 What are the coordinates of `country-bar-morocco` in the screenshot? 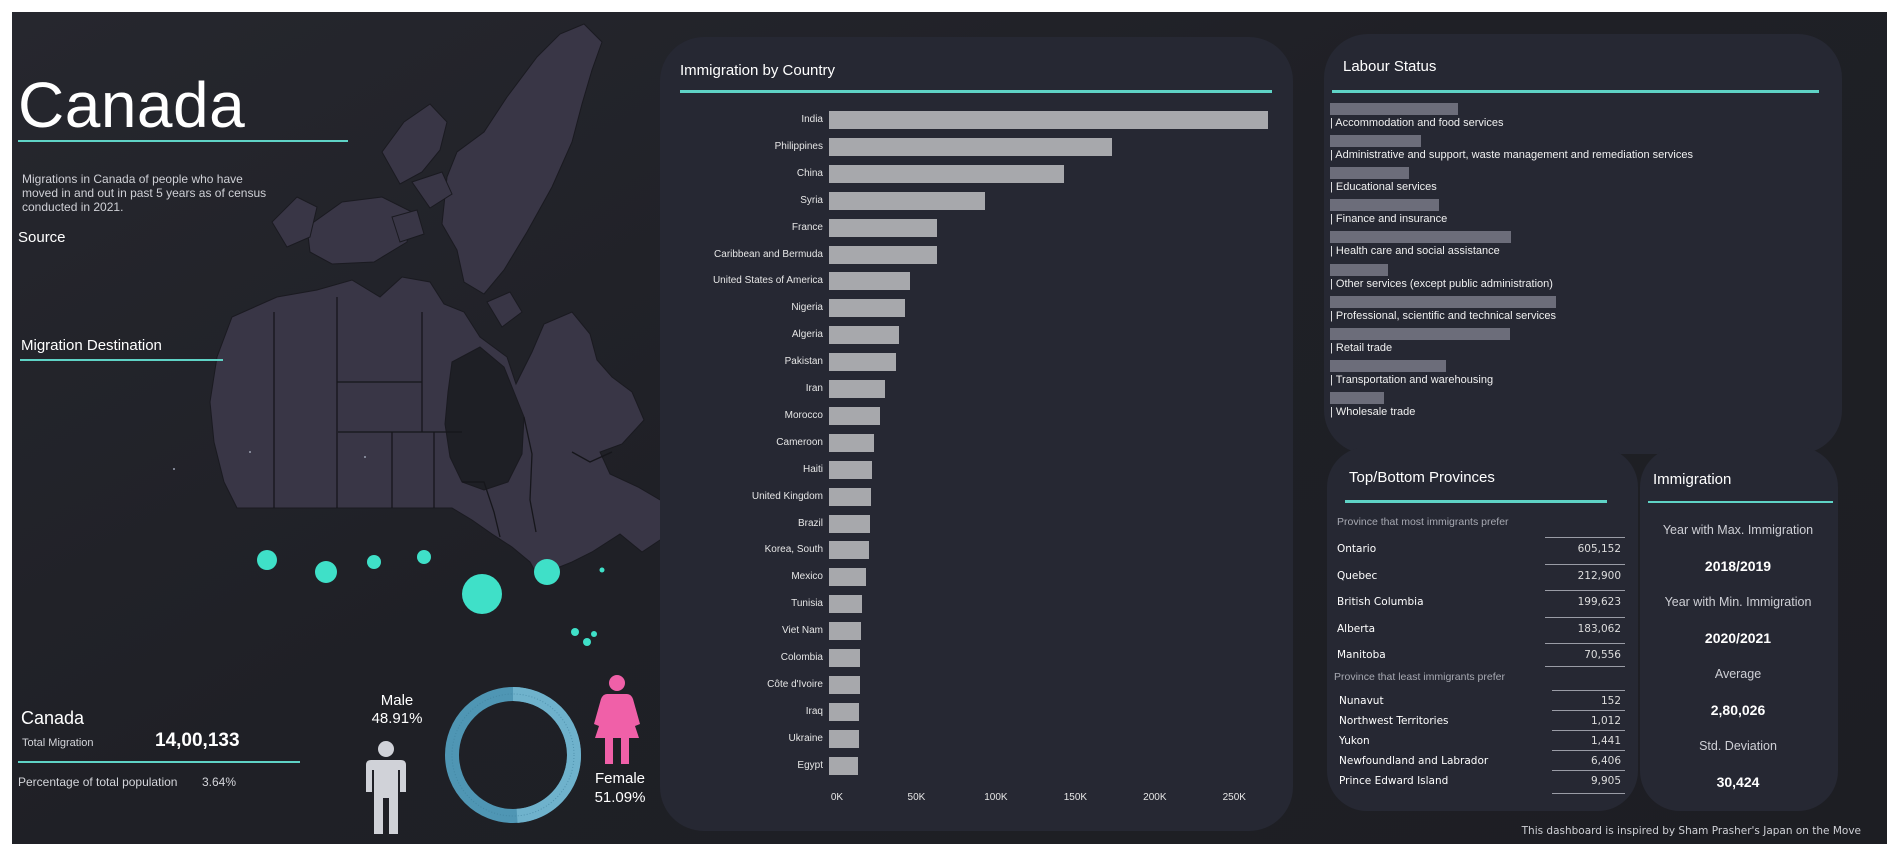 It's located at (854, 415).